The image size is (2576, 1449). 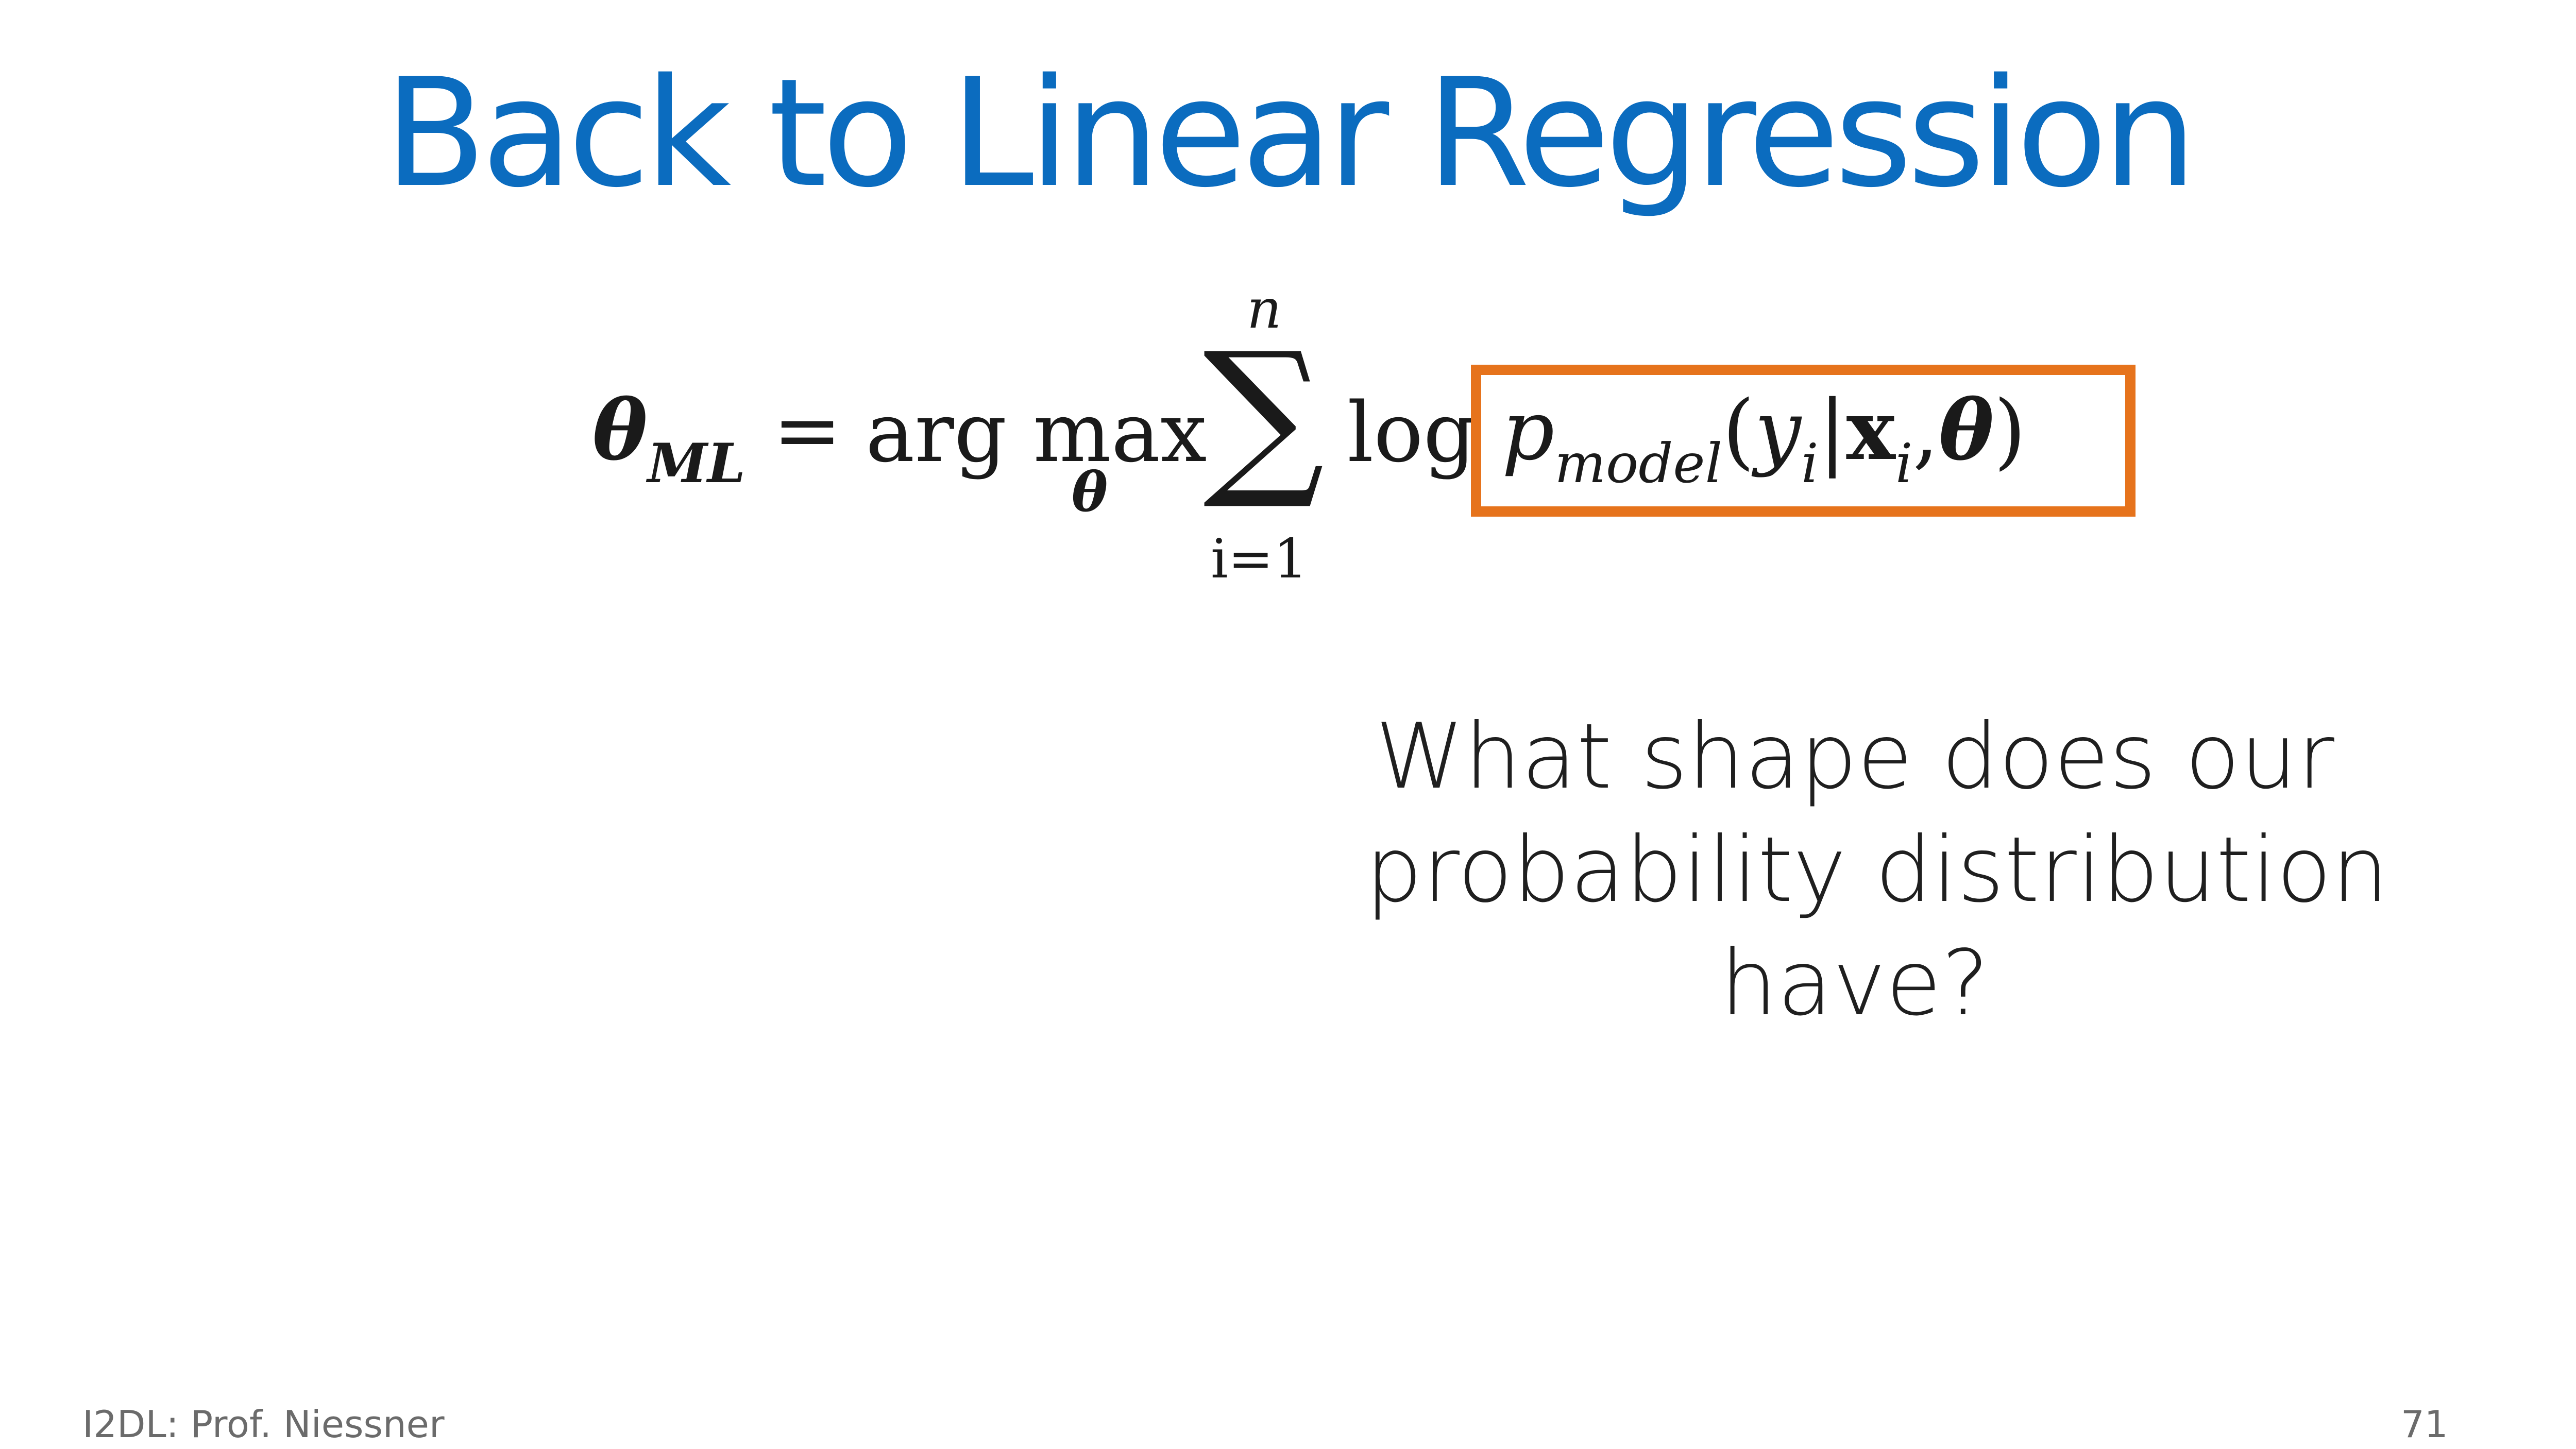 I want to click on p-symbol: p, so click(x=1528, y=431).